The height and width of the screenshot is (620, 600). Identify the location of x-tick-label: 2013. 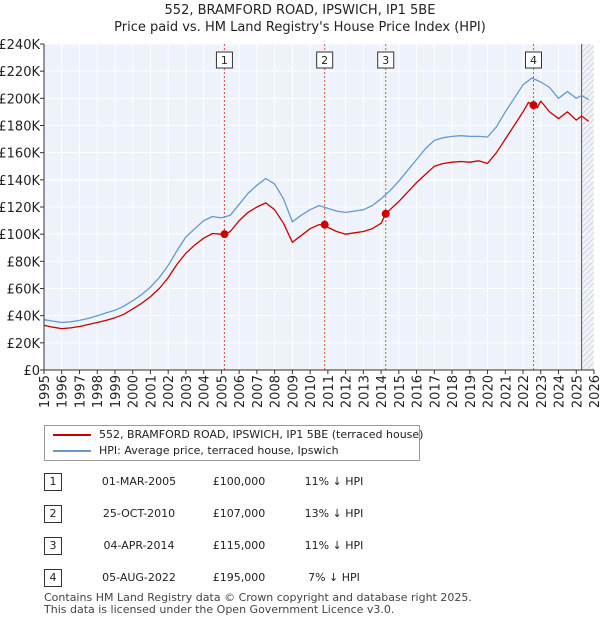
(364, 391).